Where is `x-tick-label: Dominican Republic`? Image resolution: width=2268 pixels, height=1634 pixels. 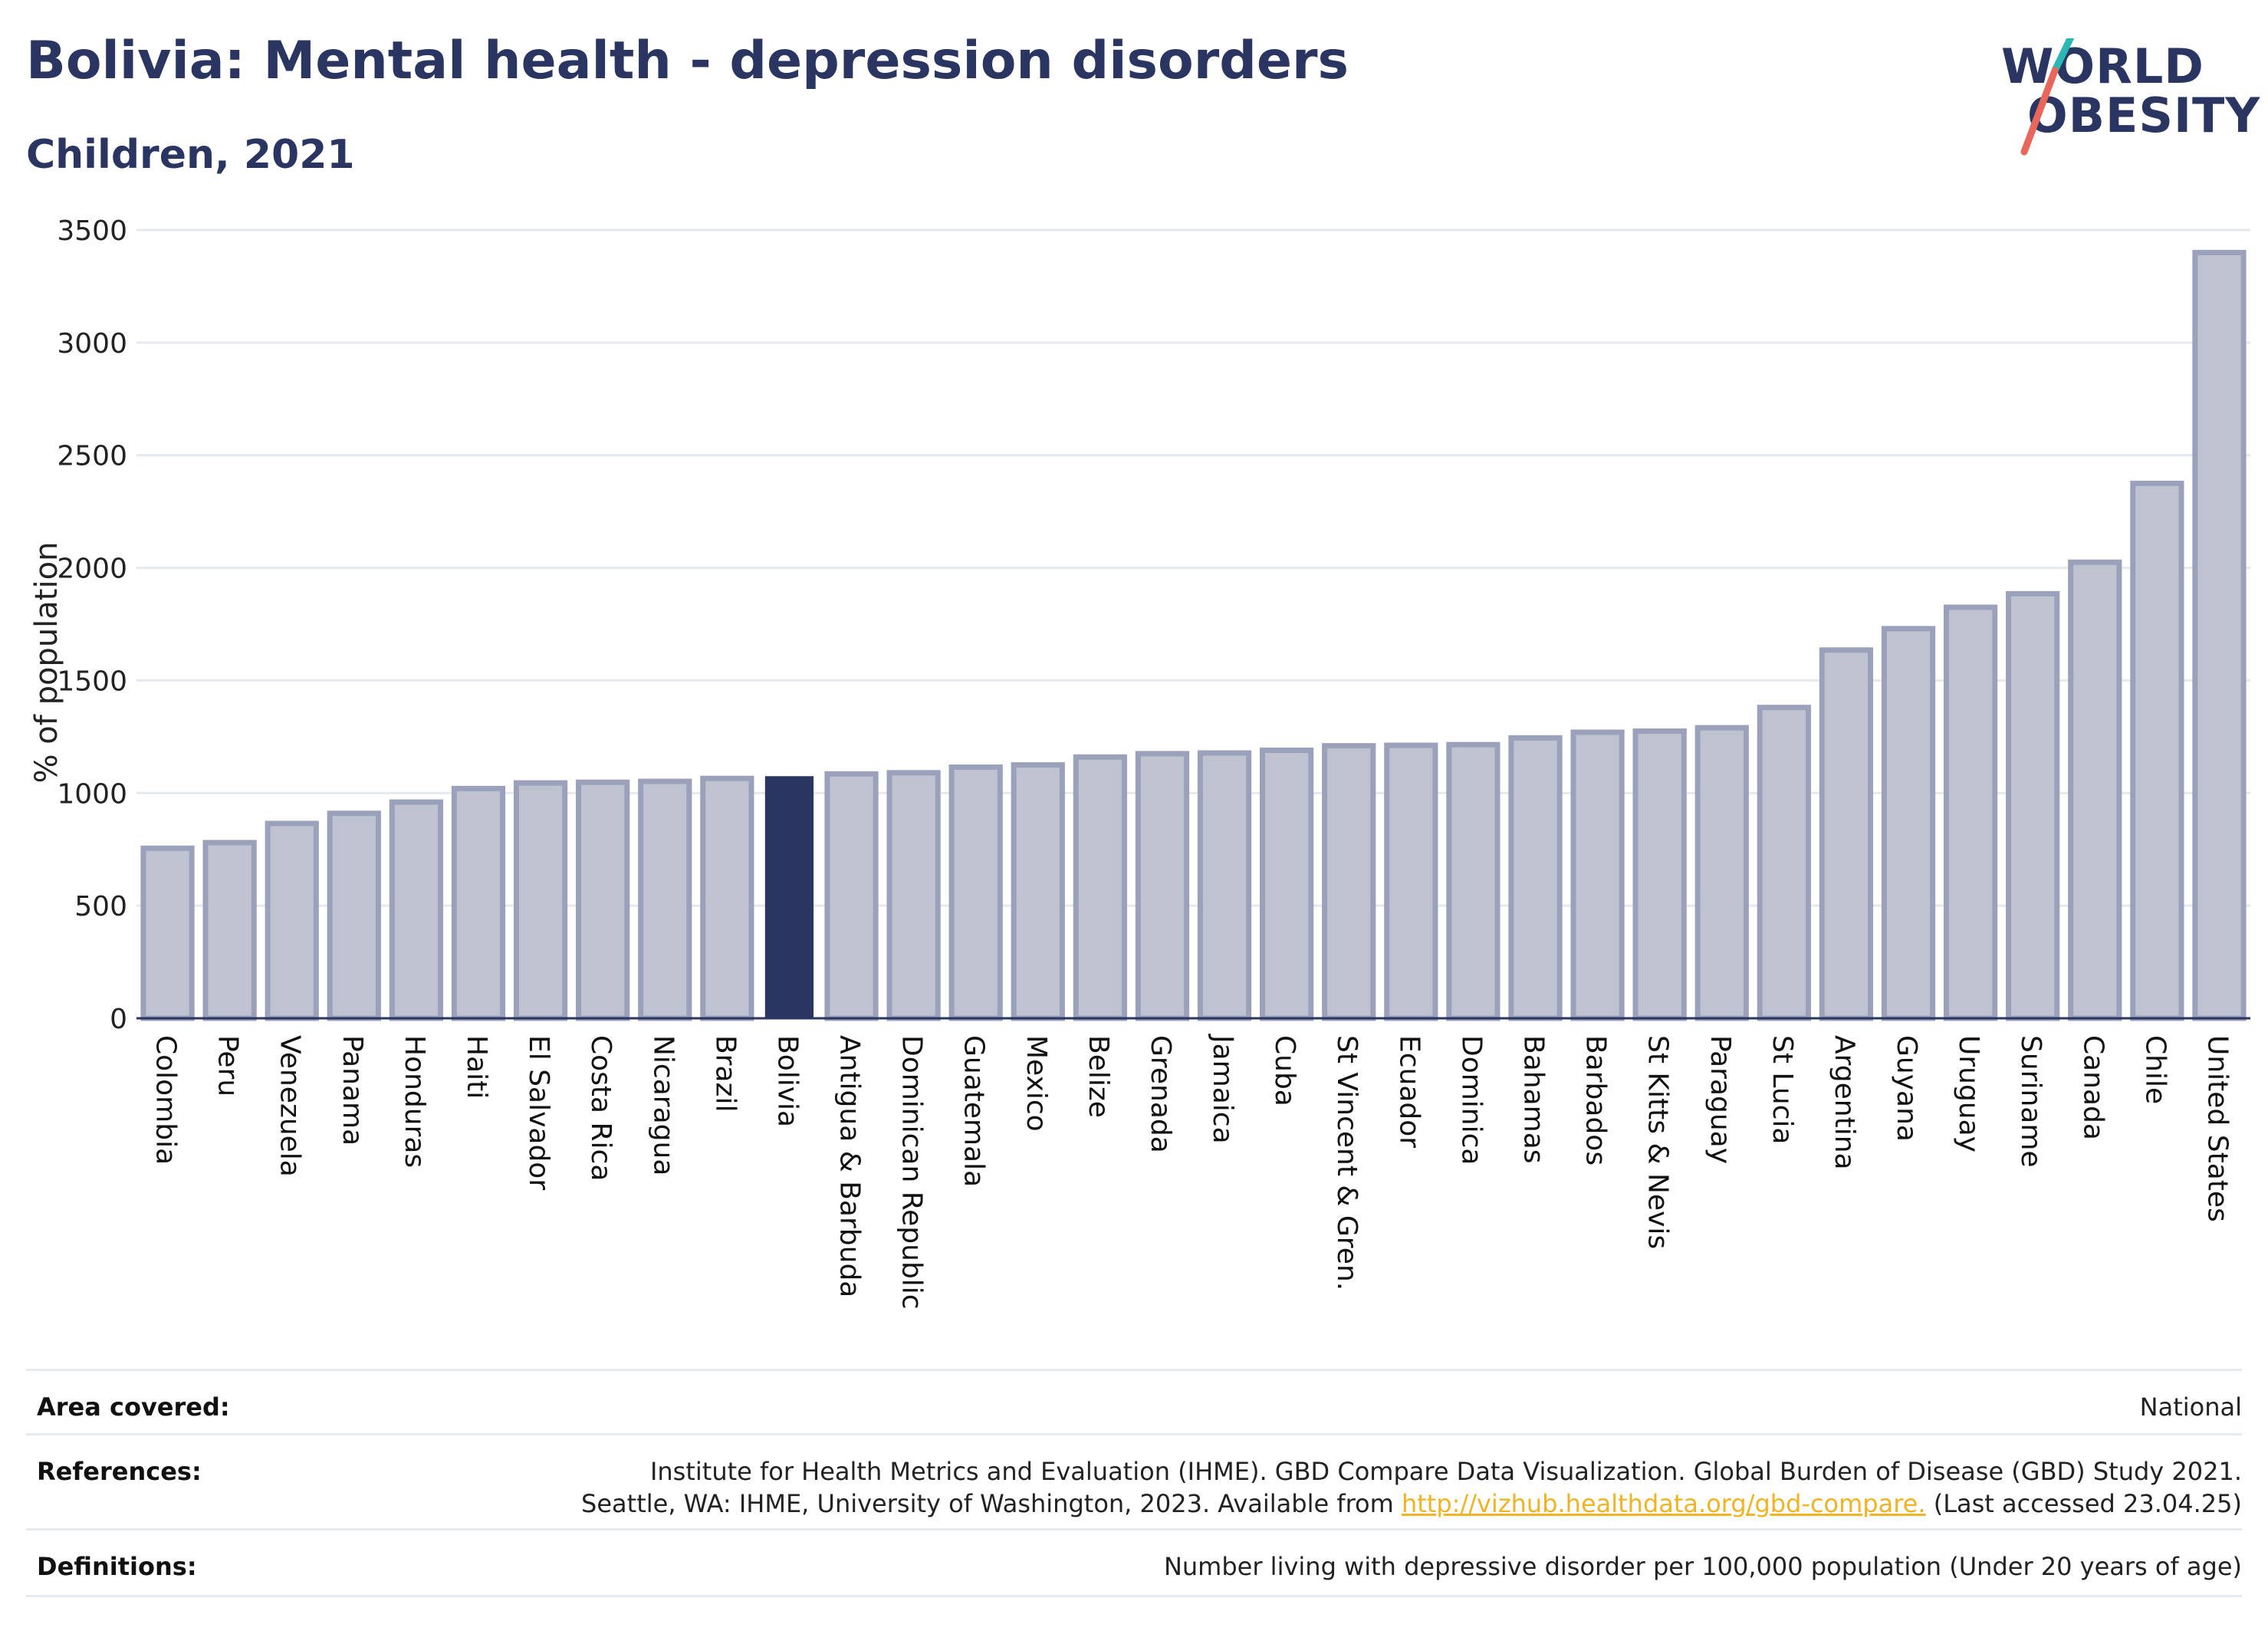
x-tick-label: Dominican Republic is located at coordinates (912, 1172).